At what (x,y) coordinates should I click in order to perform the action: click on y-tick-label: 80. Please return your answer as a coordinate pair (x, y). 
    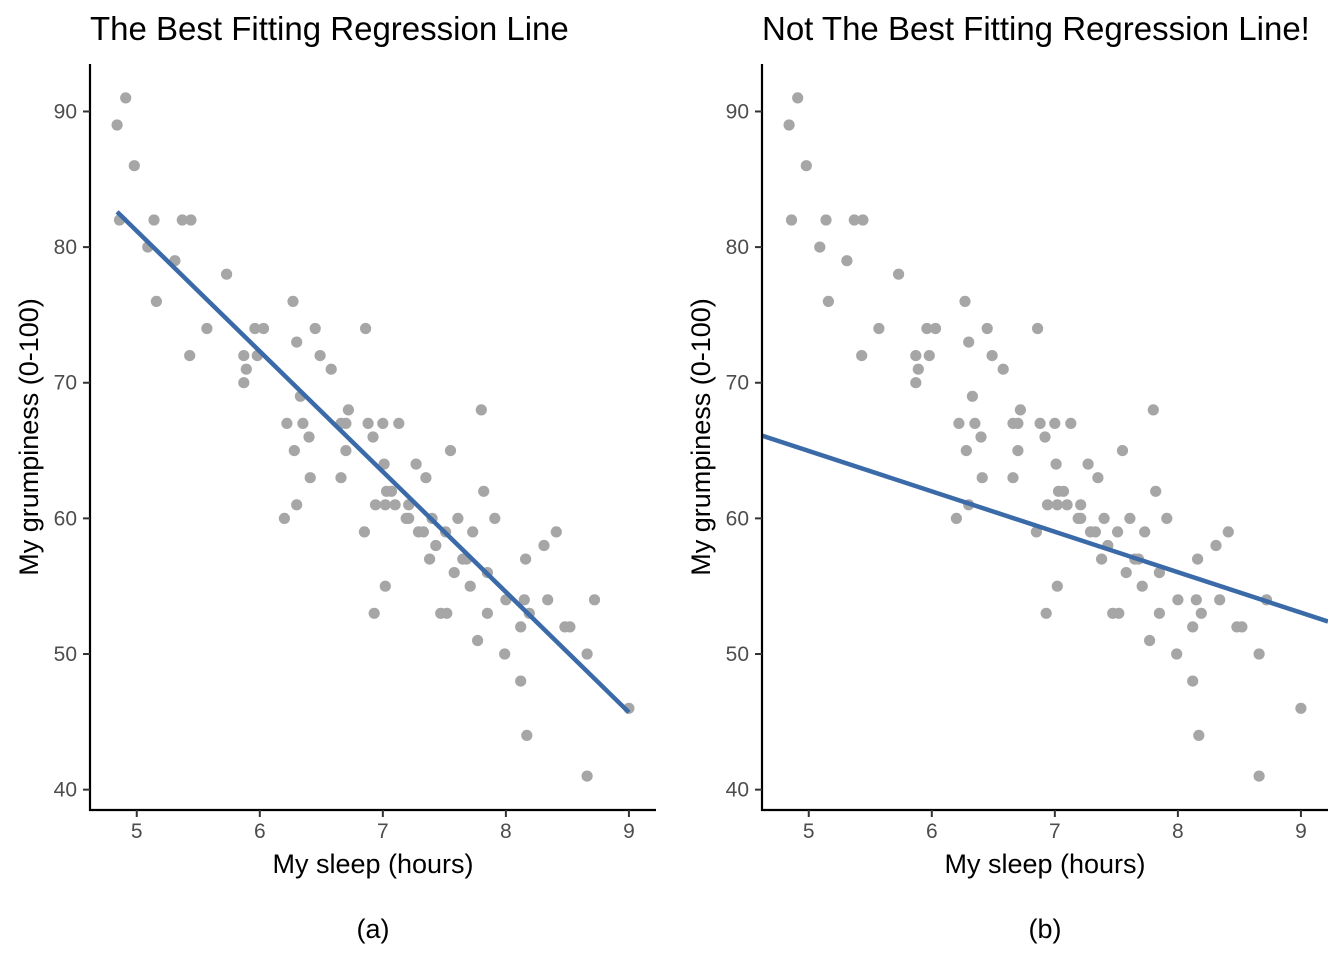
    Looking at the image, I should click on (65, 247).